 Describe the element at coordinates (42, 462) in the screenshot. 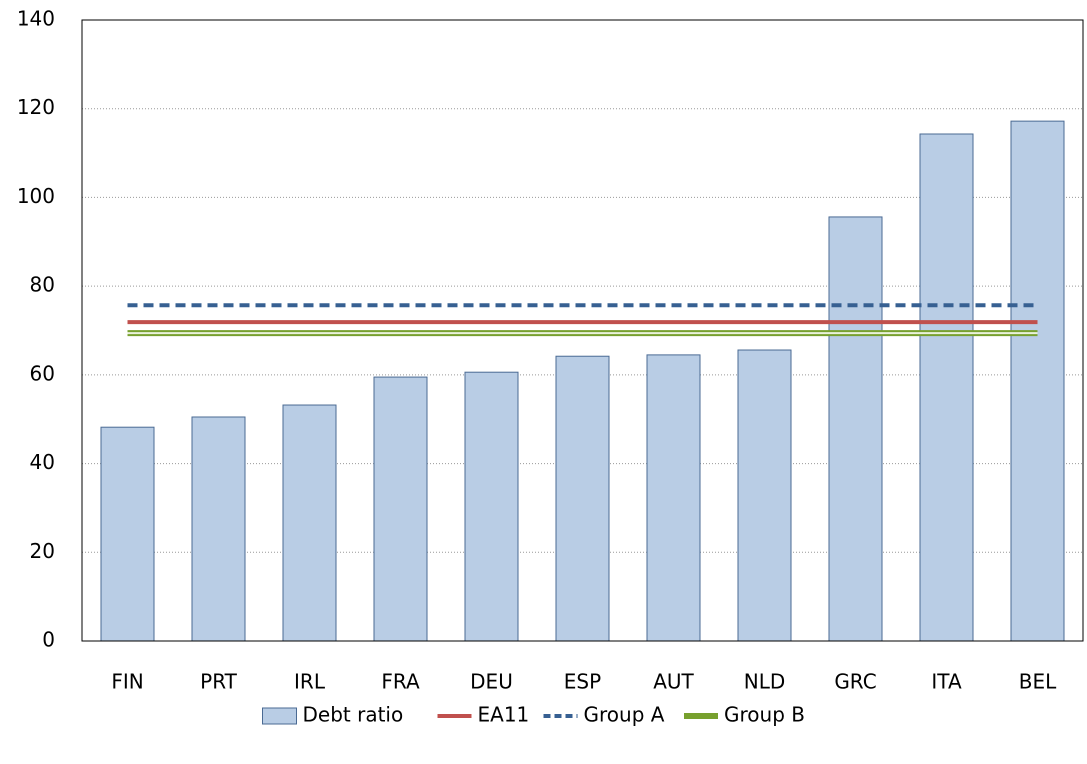

I see `y-tick-label: 40` at that location.